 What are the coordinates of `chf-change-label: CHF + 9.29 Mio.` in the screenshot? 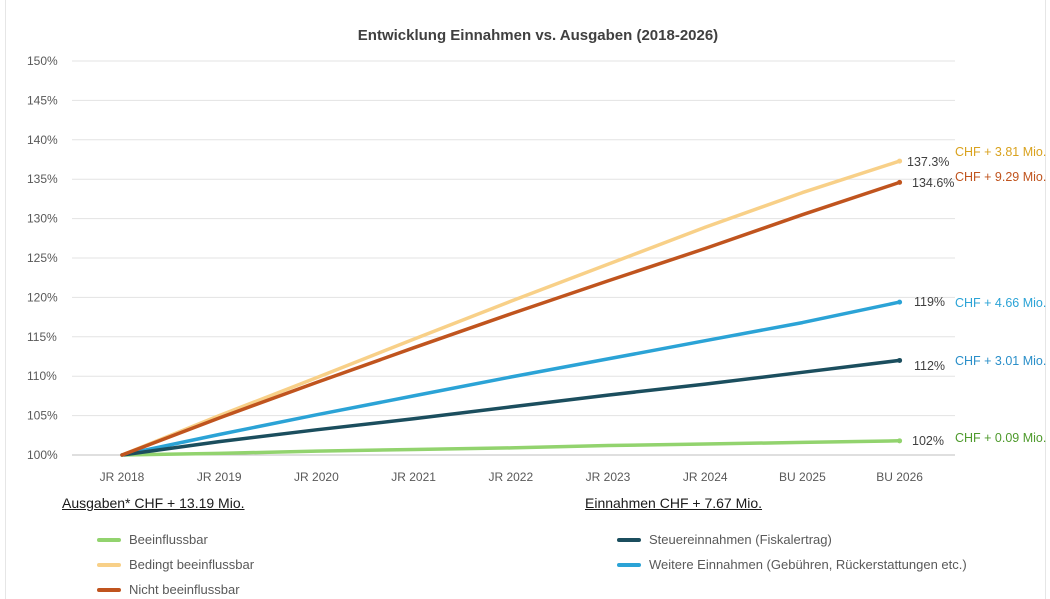 It's located at (1000, 177).